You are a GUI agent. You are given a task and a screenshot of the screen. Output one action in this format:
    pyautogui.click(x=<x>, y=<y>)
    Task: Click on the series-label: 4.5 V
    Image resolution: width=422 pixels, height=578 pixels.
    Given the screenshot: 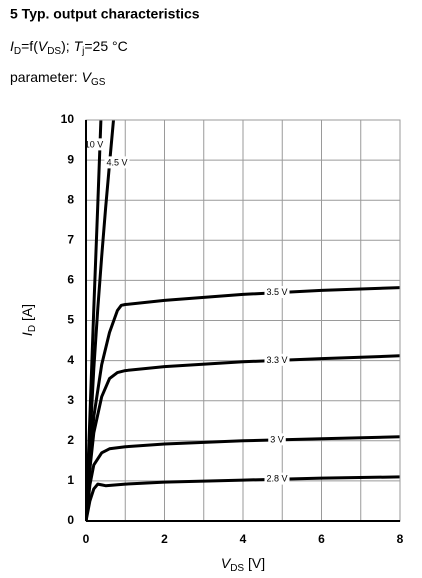 What is the action you would take?
    pyautogui.click(x=116, y=162)
    